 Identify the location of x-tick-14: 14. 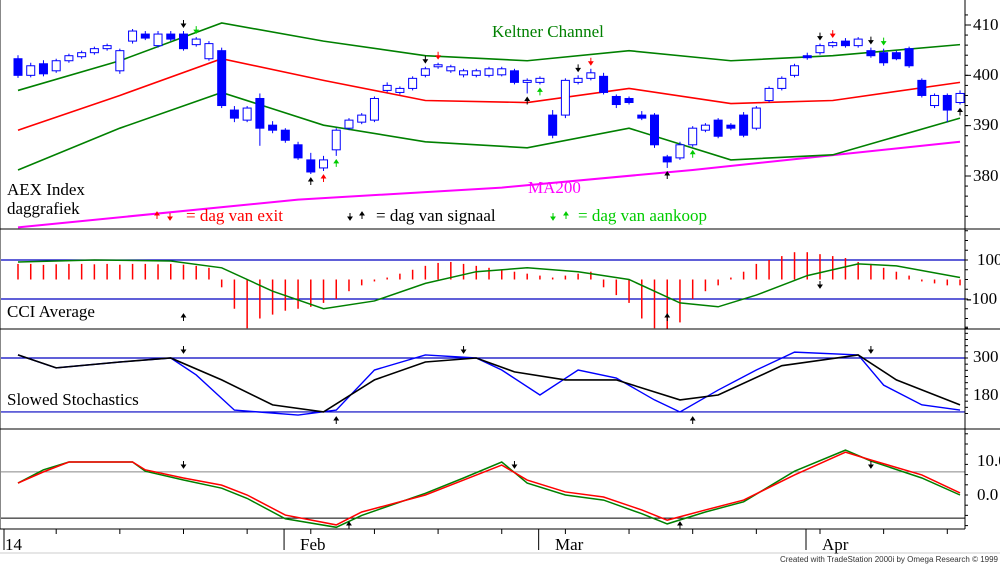
(13, 544).